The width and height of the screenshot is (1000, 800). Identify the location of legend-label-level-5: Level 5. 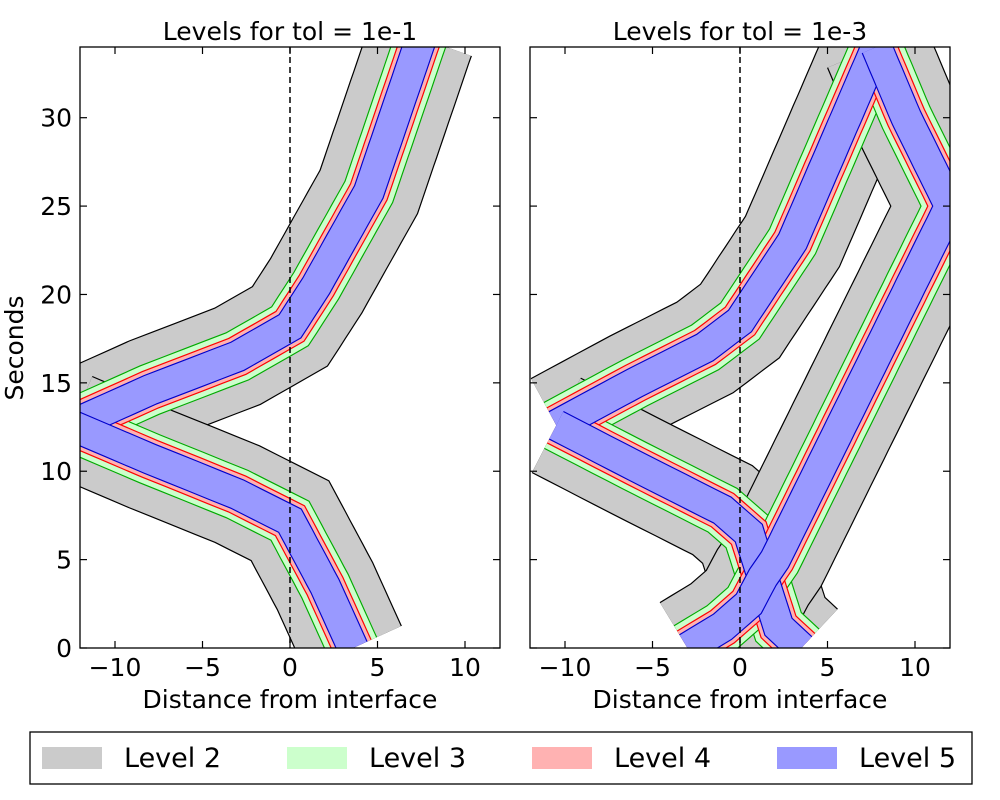
(907, 758).